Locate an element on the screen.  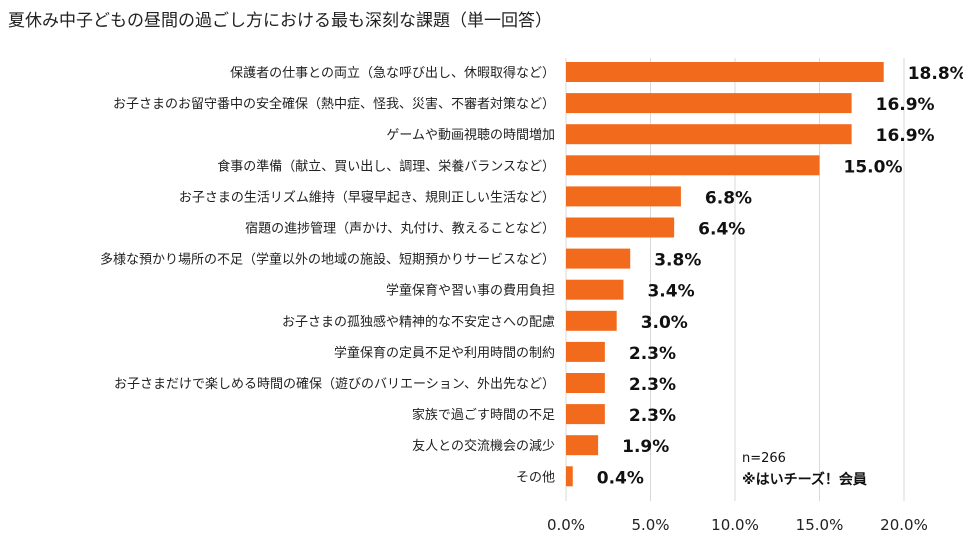
x-tick-label: 20.0% is located at coordinates (904, 525).